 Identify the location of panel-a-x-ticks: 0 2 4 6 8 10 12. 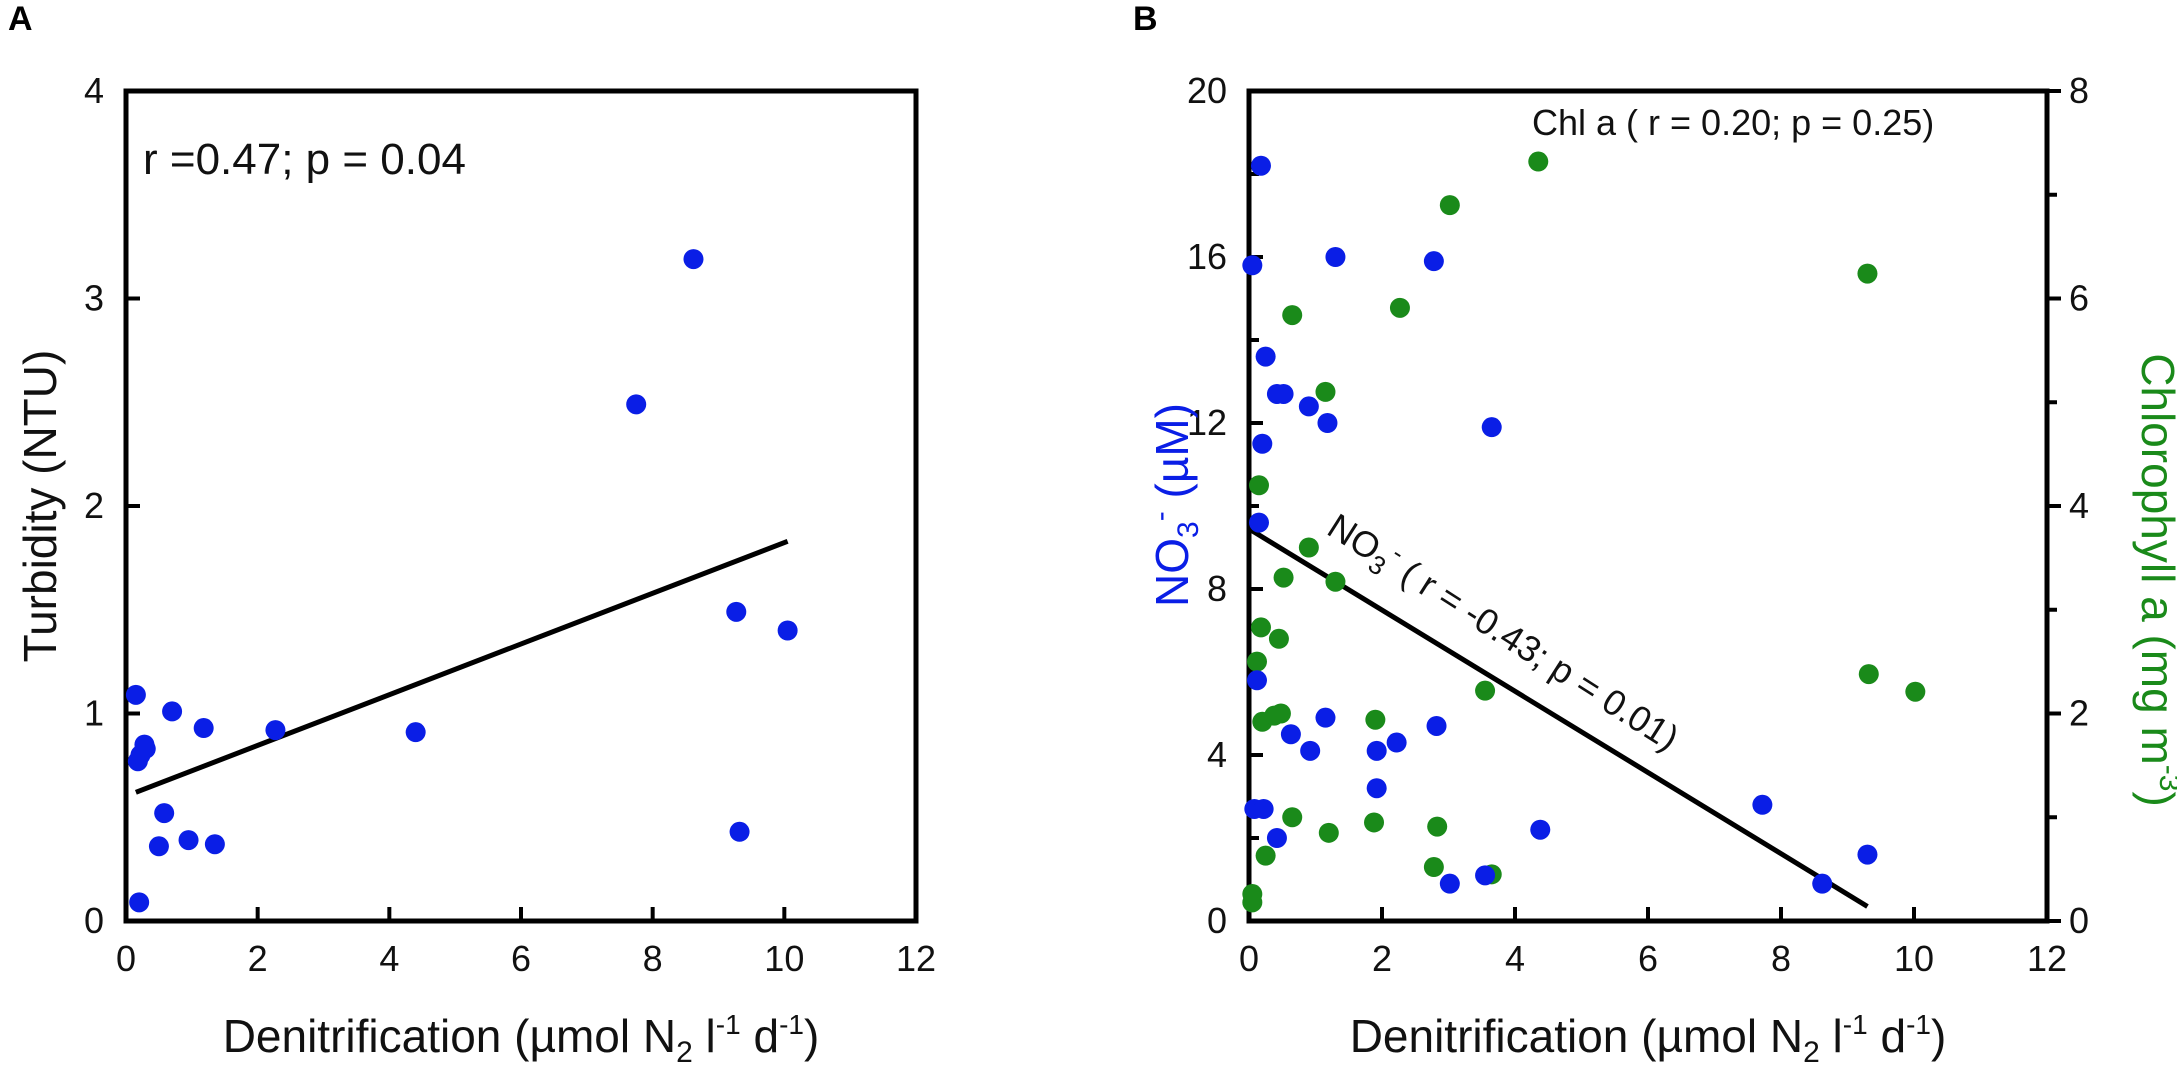
(526, 943).